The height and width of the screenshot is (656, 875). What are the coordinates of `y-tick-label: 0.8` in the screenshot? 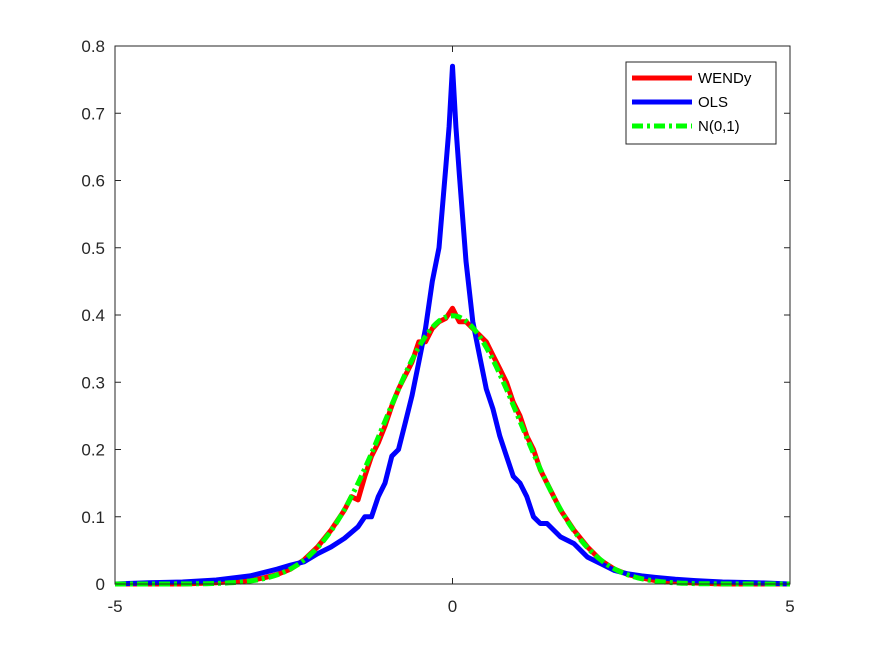 It's located at (93, 46).